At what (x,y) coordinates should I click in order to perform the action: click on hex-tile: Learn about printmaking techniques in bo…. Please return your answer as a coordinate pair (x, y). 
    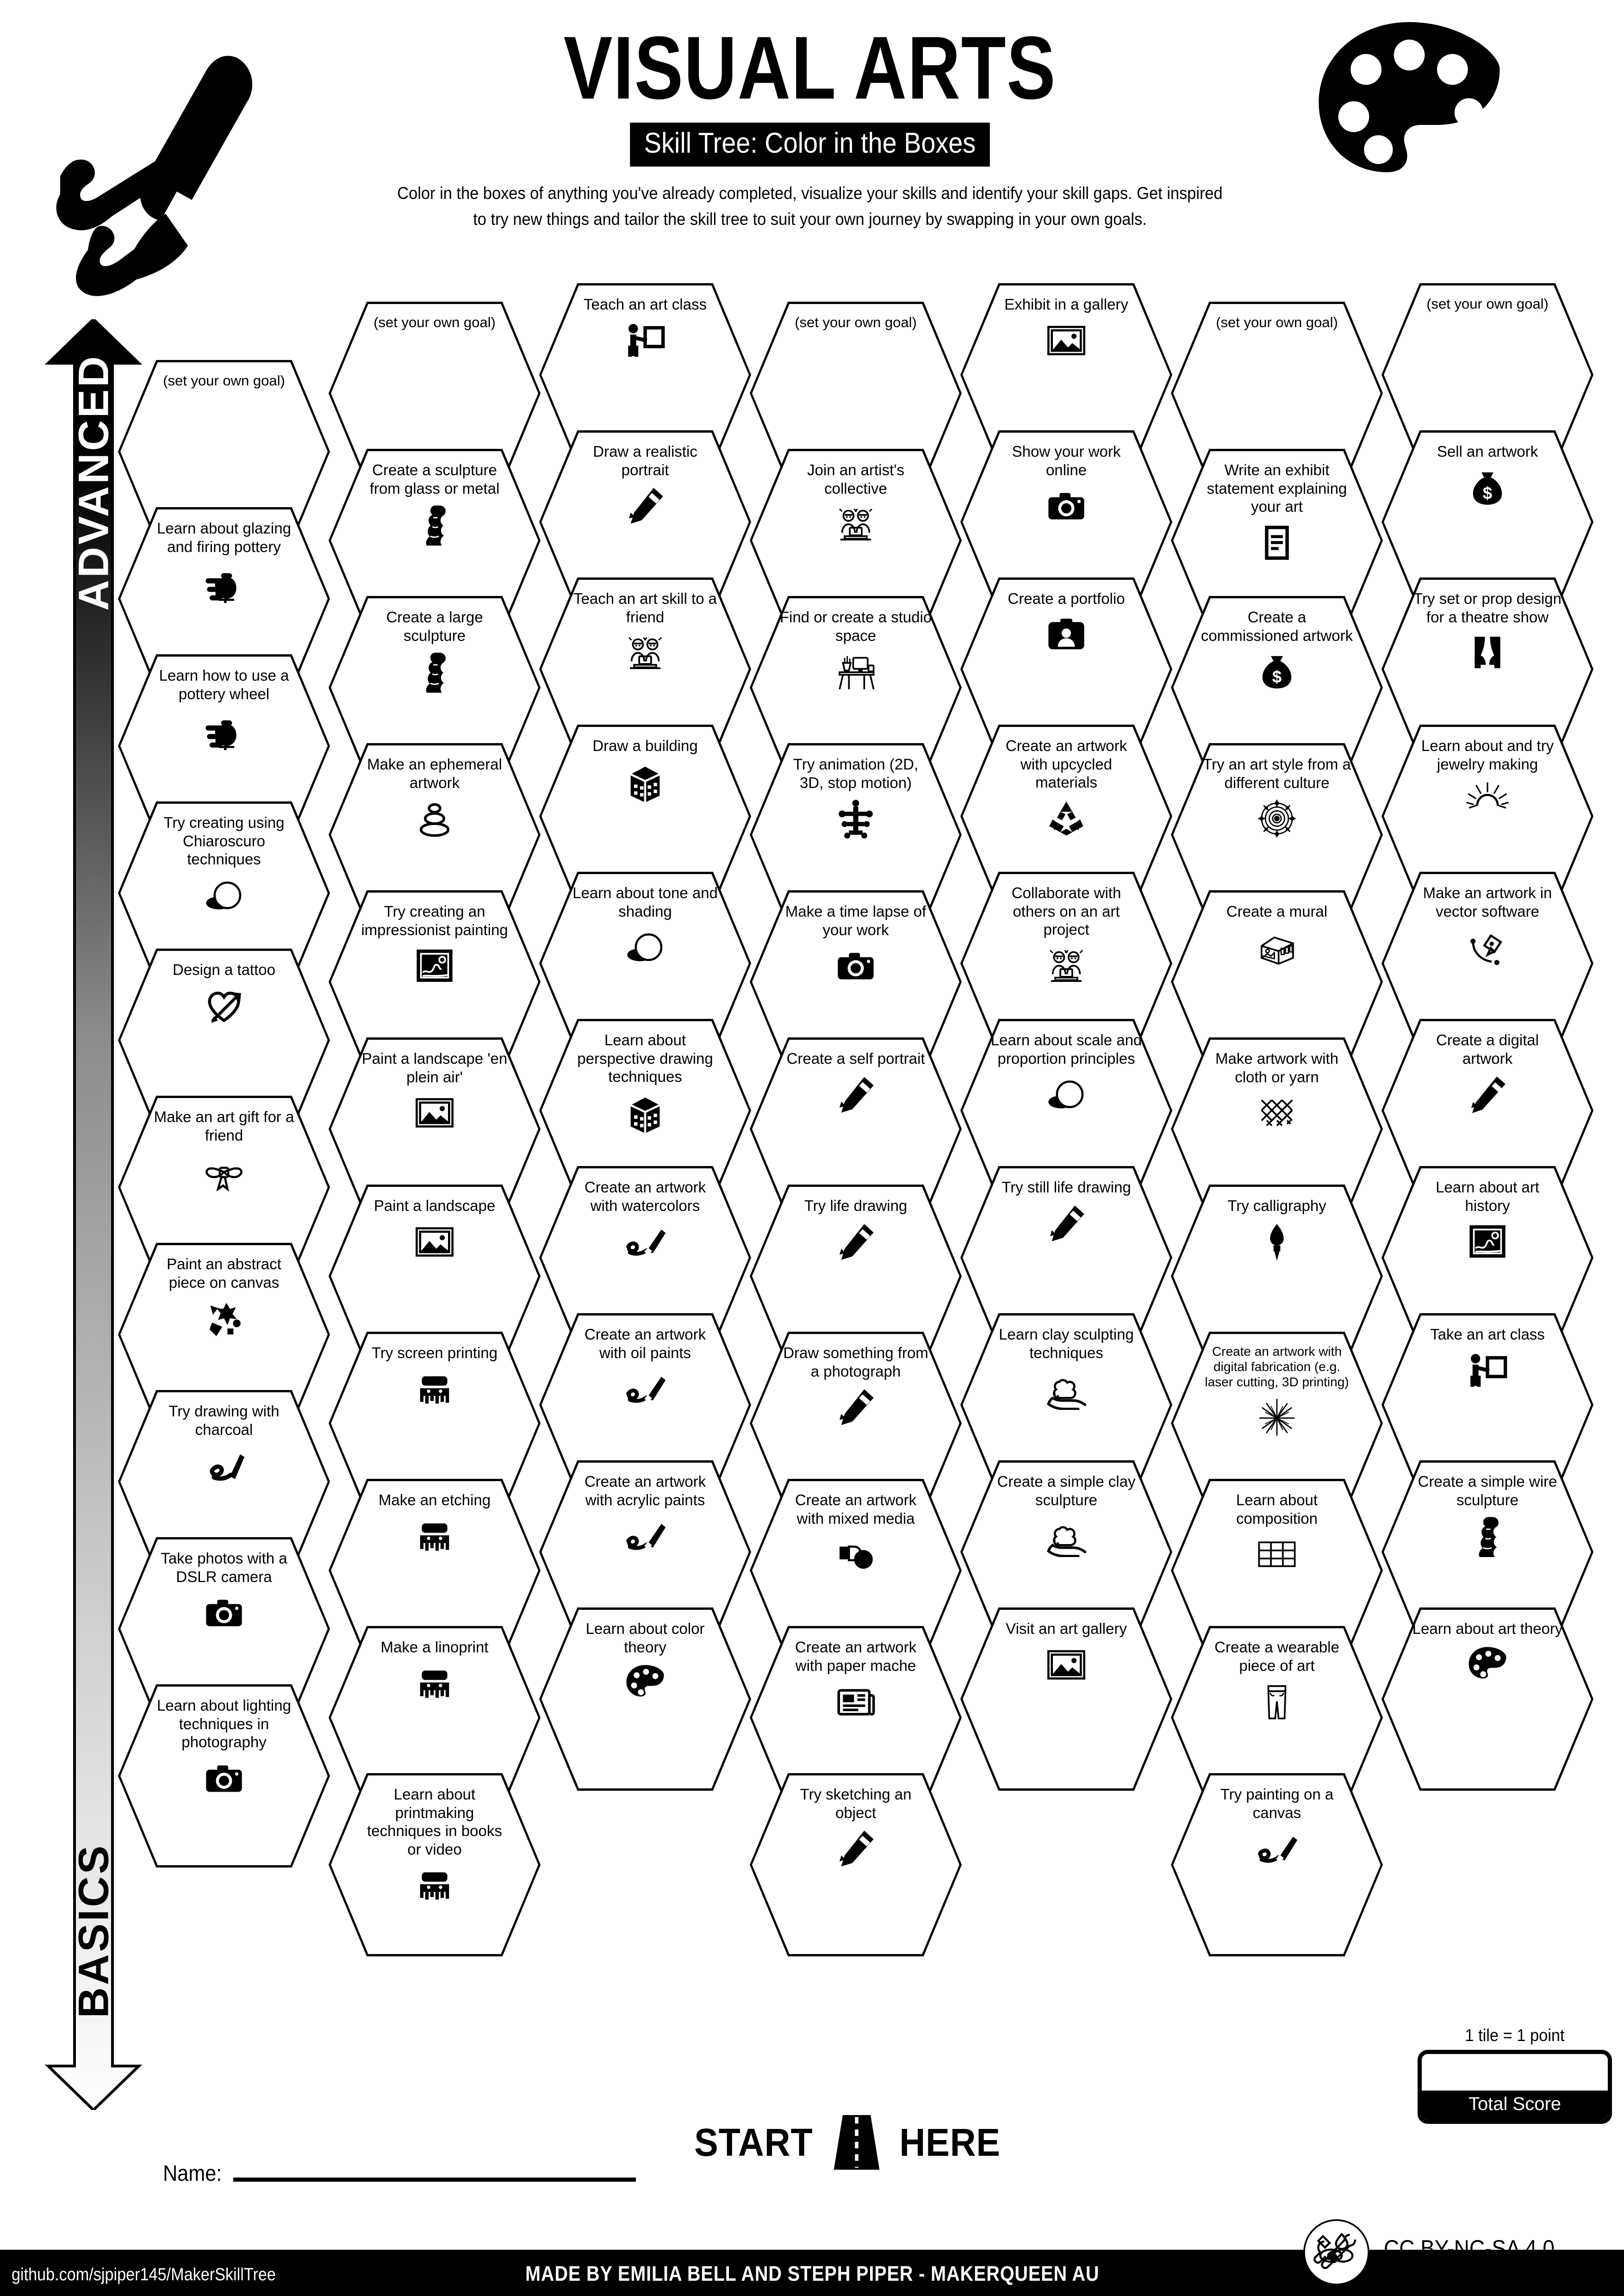
    Looking at the image, I should click on (435, 1865).